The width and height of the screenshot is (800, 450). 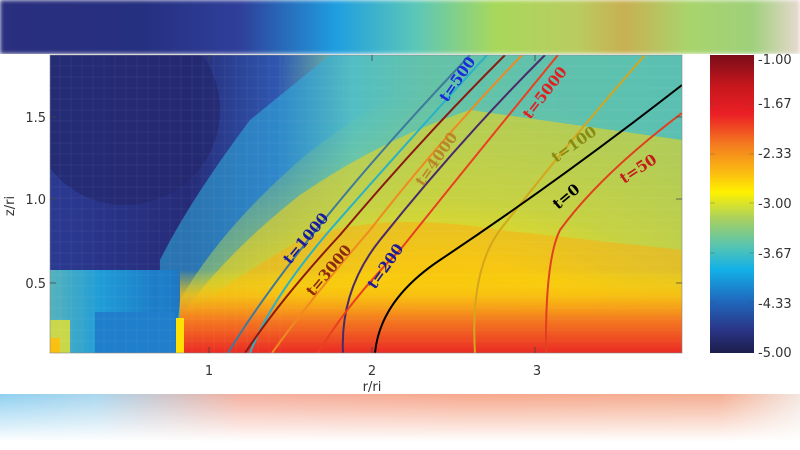 I want to click on blurred-background-bottom, so click(x=400, y=422).